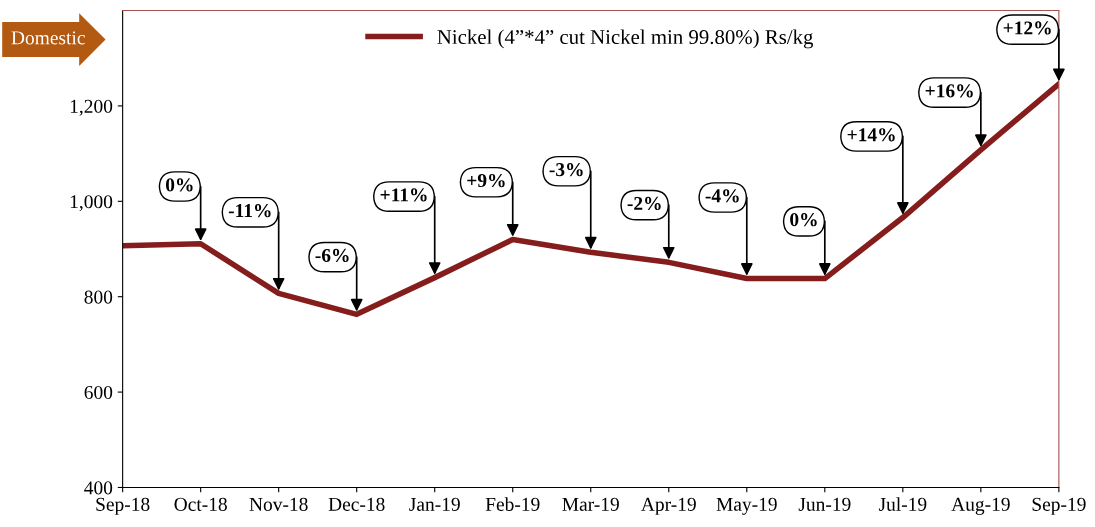  What do you see at coordinates (625, 39) in the screenshot?
I see `legend-label: Nickel (4”*4” cut Nickel min 99.80%) Rs/kg` at bounding box center [625, 39].